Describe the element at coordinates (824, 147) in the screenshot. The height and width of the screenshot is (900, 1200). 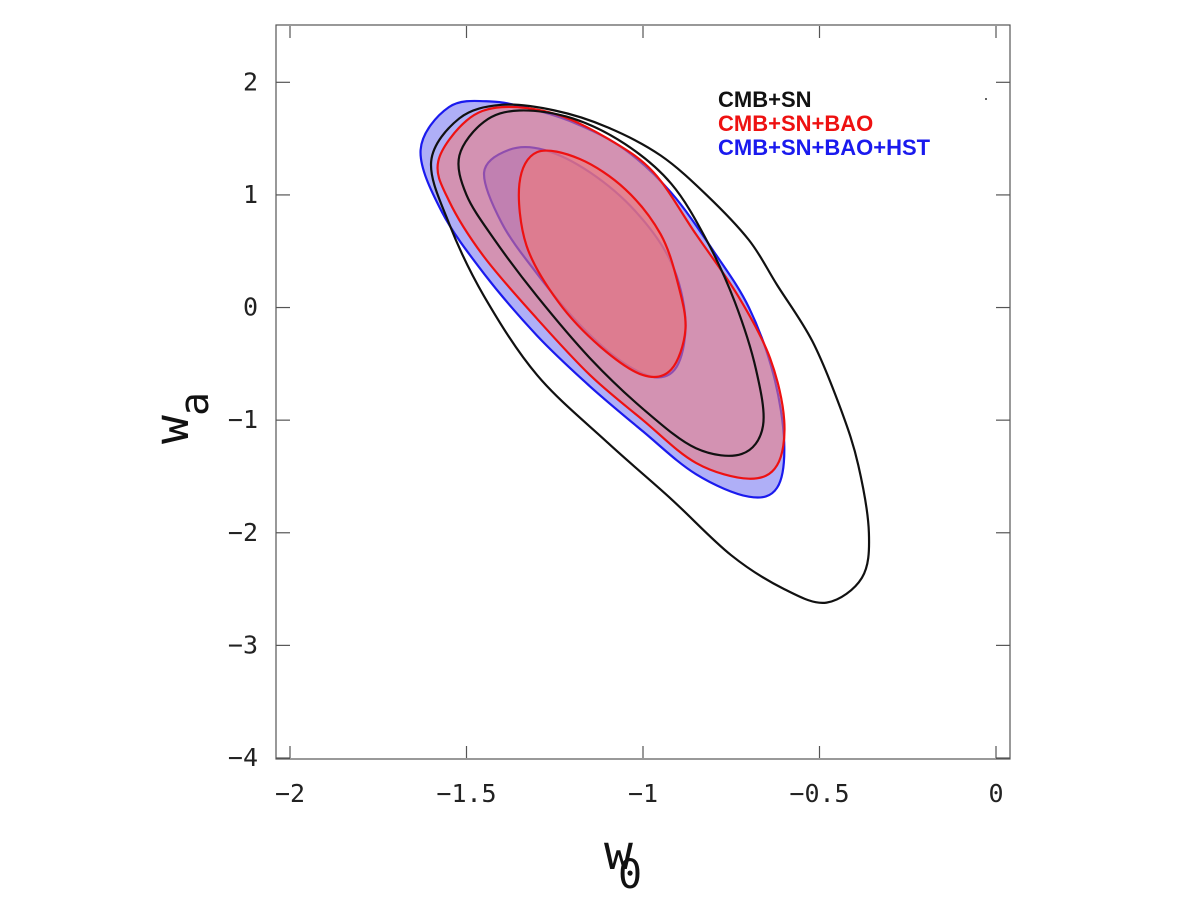
I see `legend-entry: CMB+SN+BAO+HST` at that location.